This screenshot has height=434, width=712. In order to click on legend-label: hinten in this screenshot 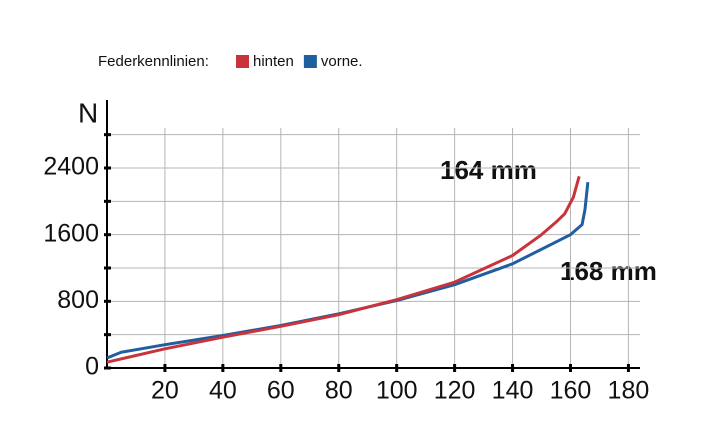, I will do `click(273, 61)`.